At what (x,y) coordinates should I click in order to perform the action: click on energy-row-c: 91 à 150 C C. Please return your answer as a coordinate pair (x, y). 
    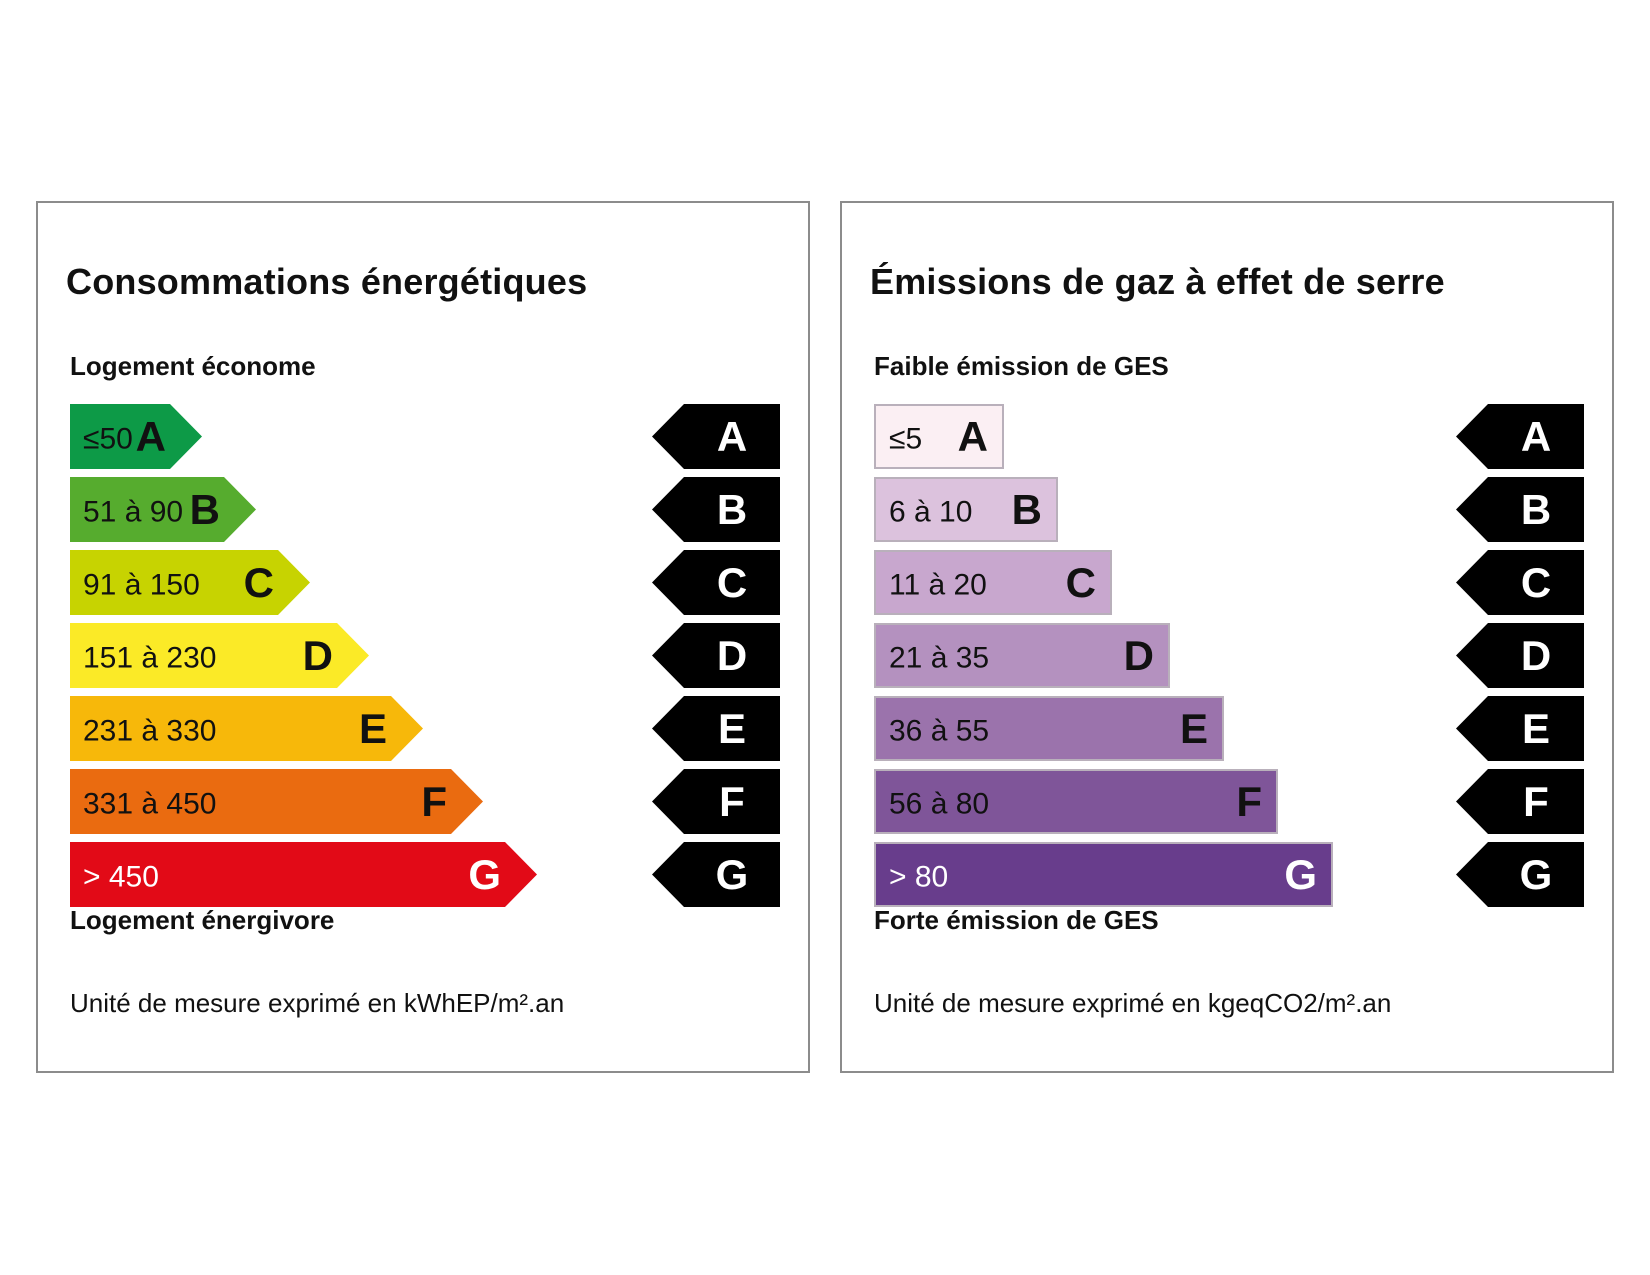
    Looking at the image, I should click on (425, 582).